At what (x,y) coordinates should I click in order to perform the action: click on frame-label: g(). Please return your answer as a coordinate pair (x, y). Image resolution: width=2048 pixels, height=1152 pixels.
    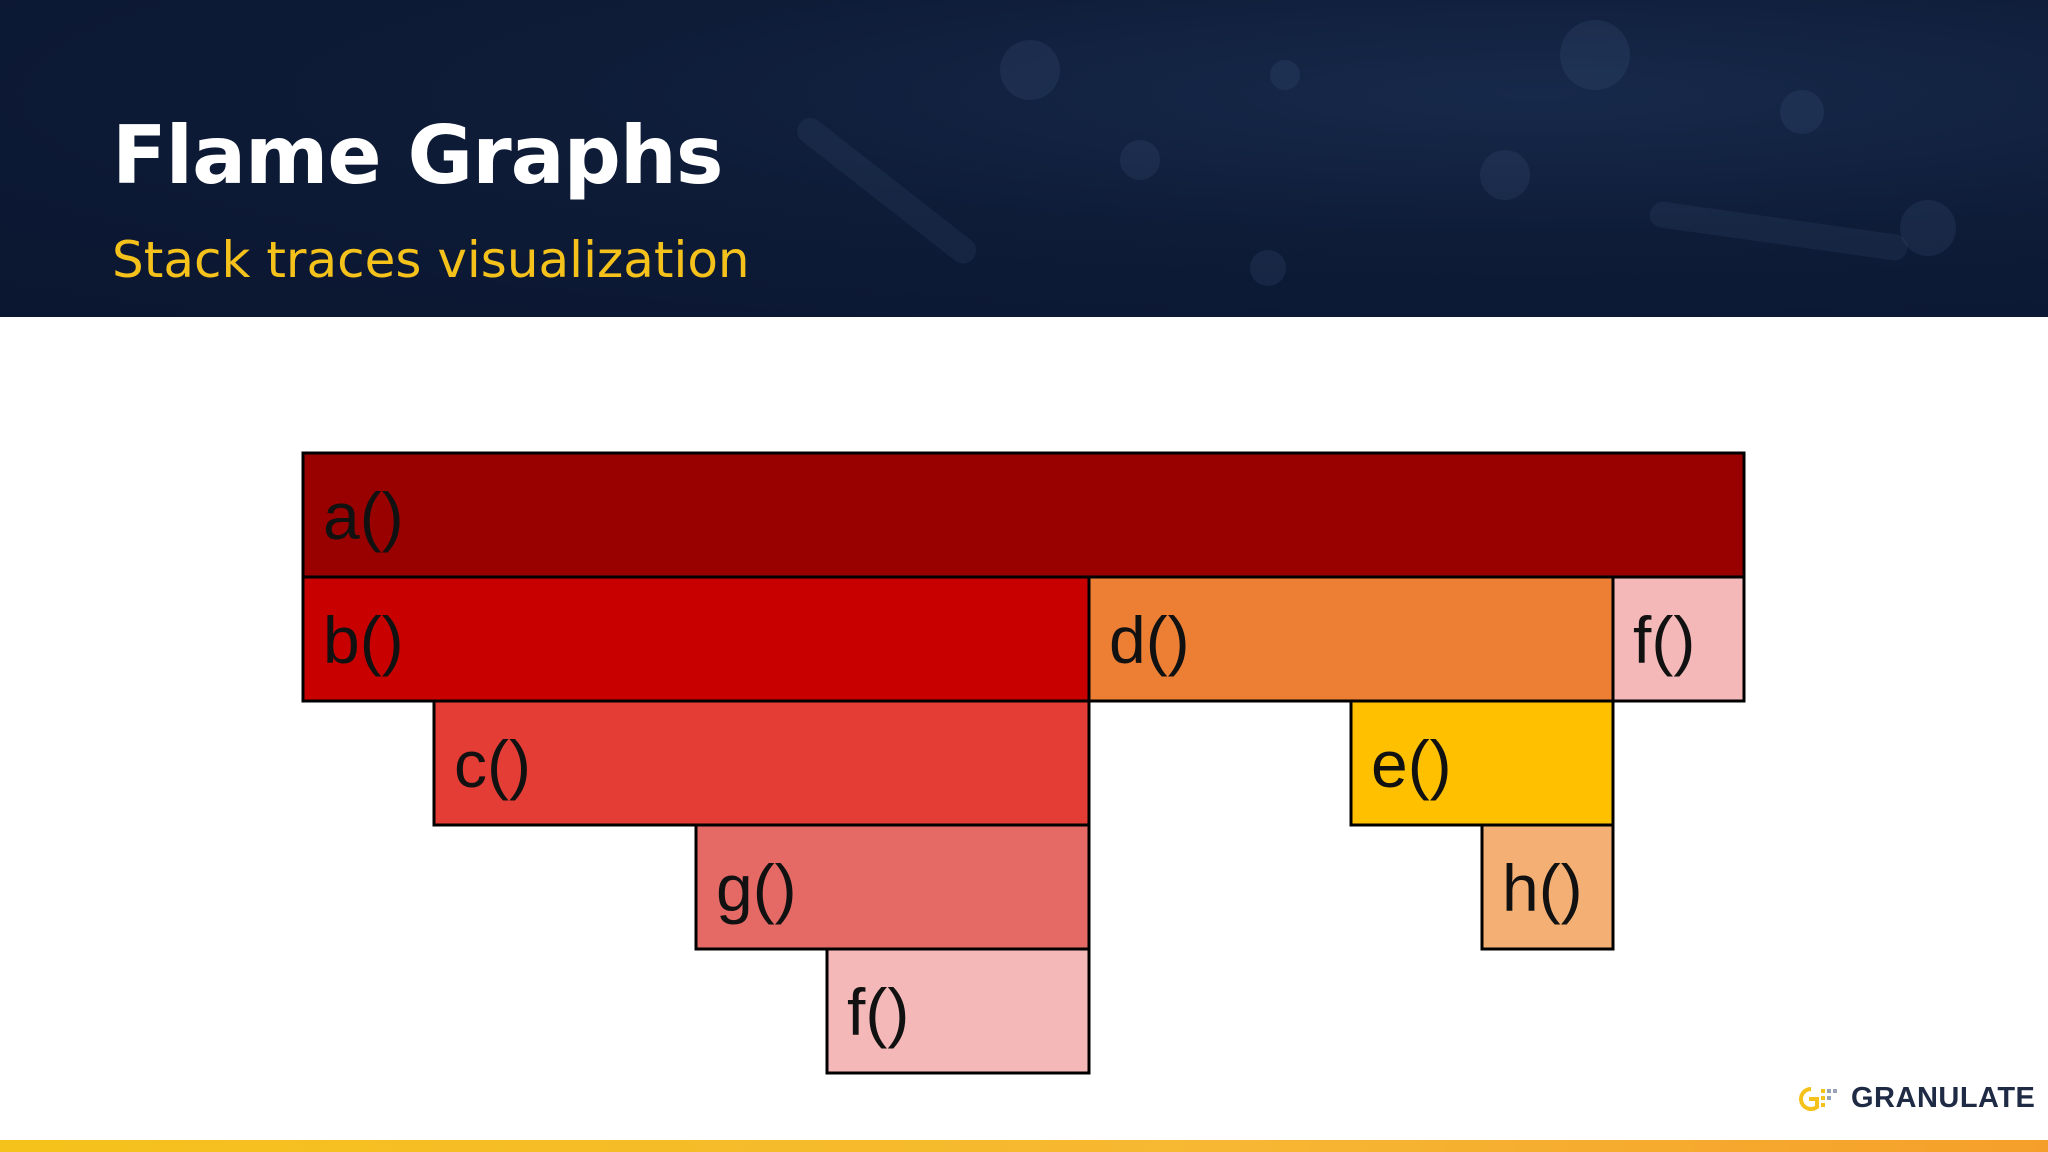
    Looking at the image, I should click on (756, 888).